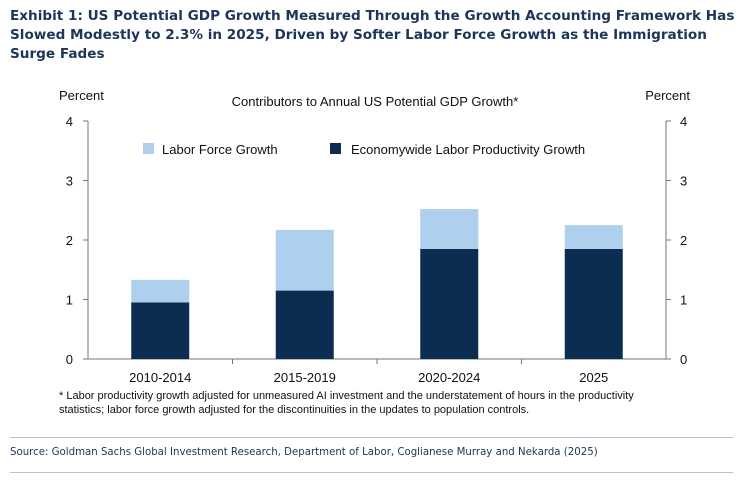  Describe the element at coordinates (220, 149) in the screenshot. I see `legend-label: Labor Force Growth` at that location.